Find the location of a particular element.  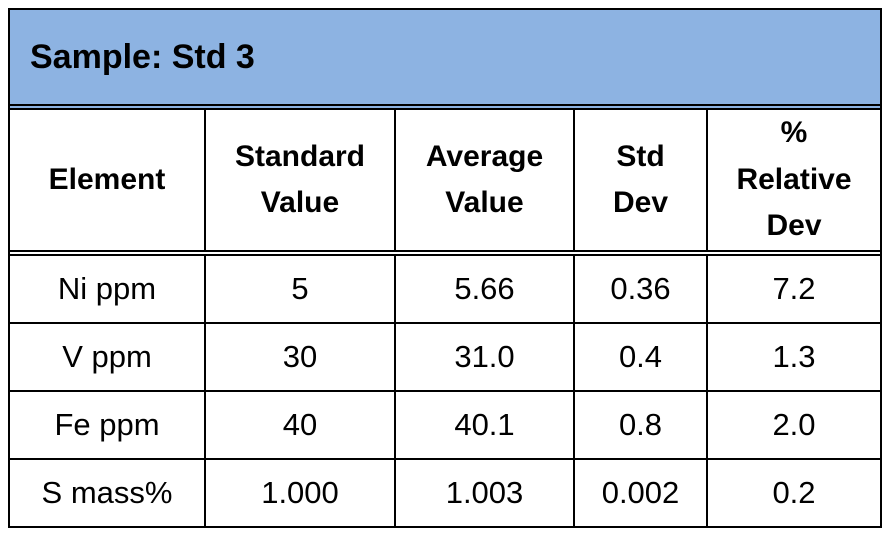

element-cell: Fe ppm is located at coordinates (108, 425).